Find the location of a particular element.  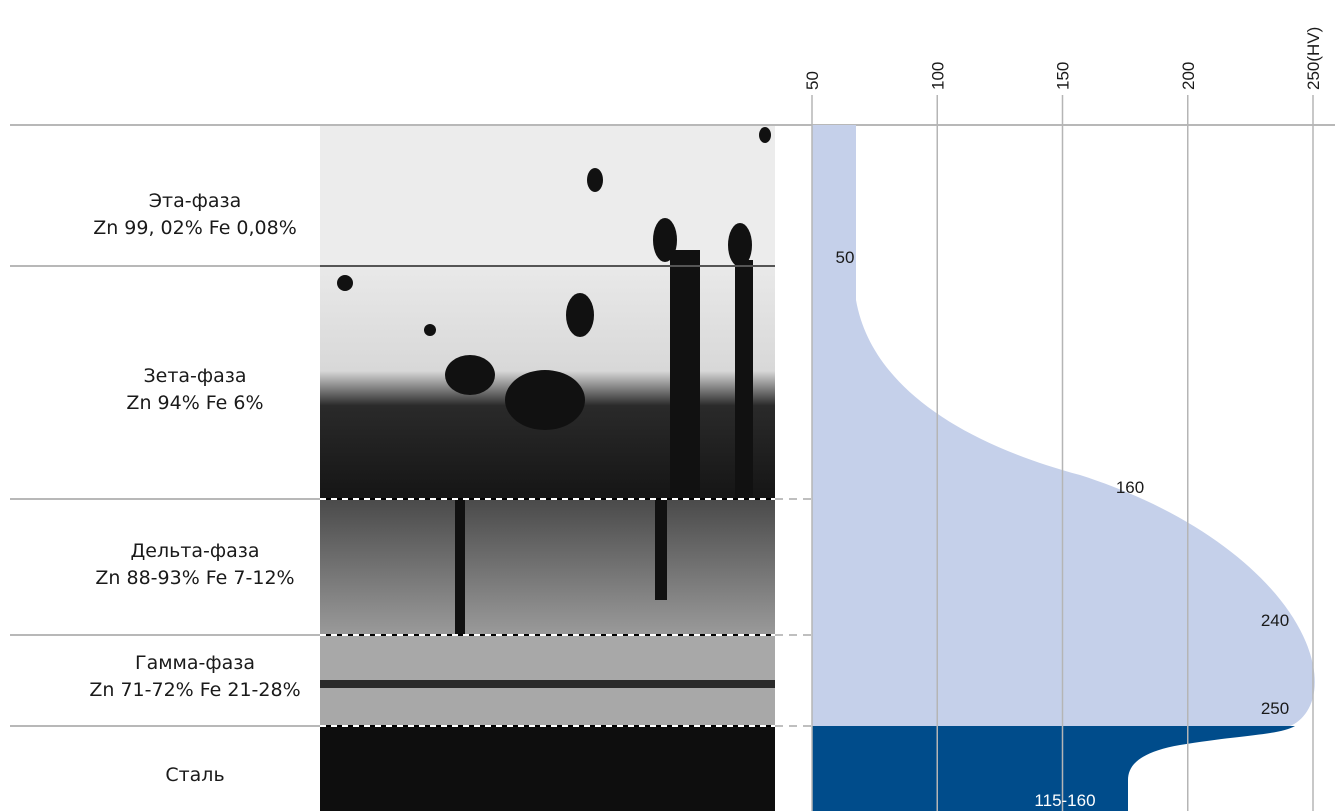

tick-label: 50 is located at coordinates (812, 80).